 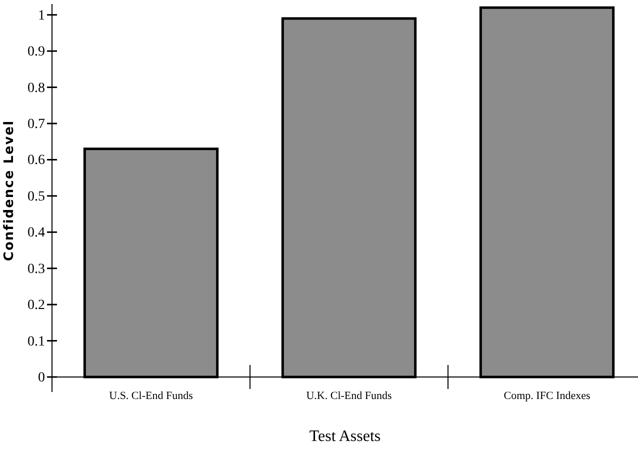 I want to click on y-tick-label: 0.2, so click(x=36, y=306).